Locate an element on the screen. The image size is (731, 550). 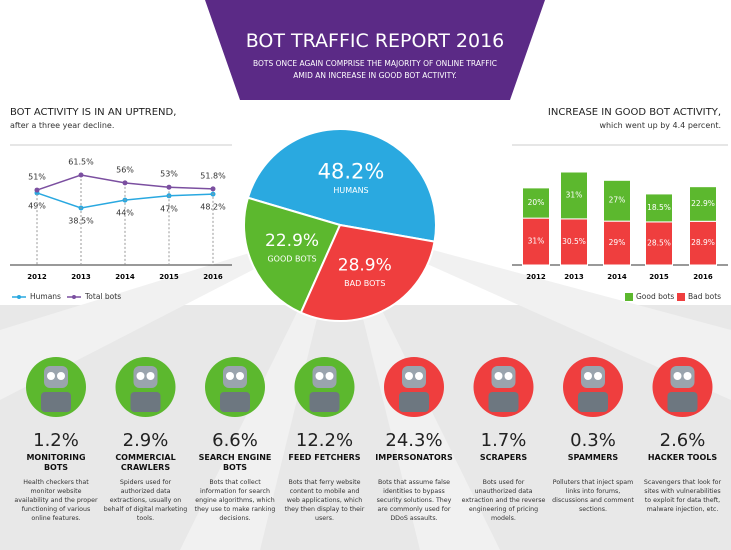
pie-slice is located at coordinates (367, 272).